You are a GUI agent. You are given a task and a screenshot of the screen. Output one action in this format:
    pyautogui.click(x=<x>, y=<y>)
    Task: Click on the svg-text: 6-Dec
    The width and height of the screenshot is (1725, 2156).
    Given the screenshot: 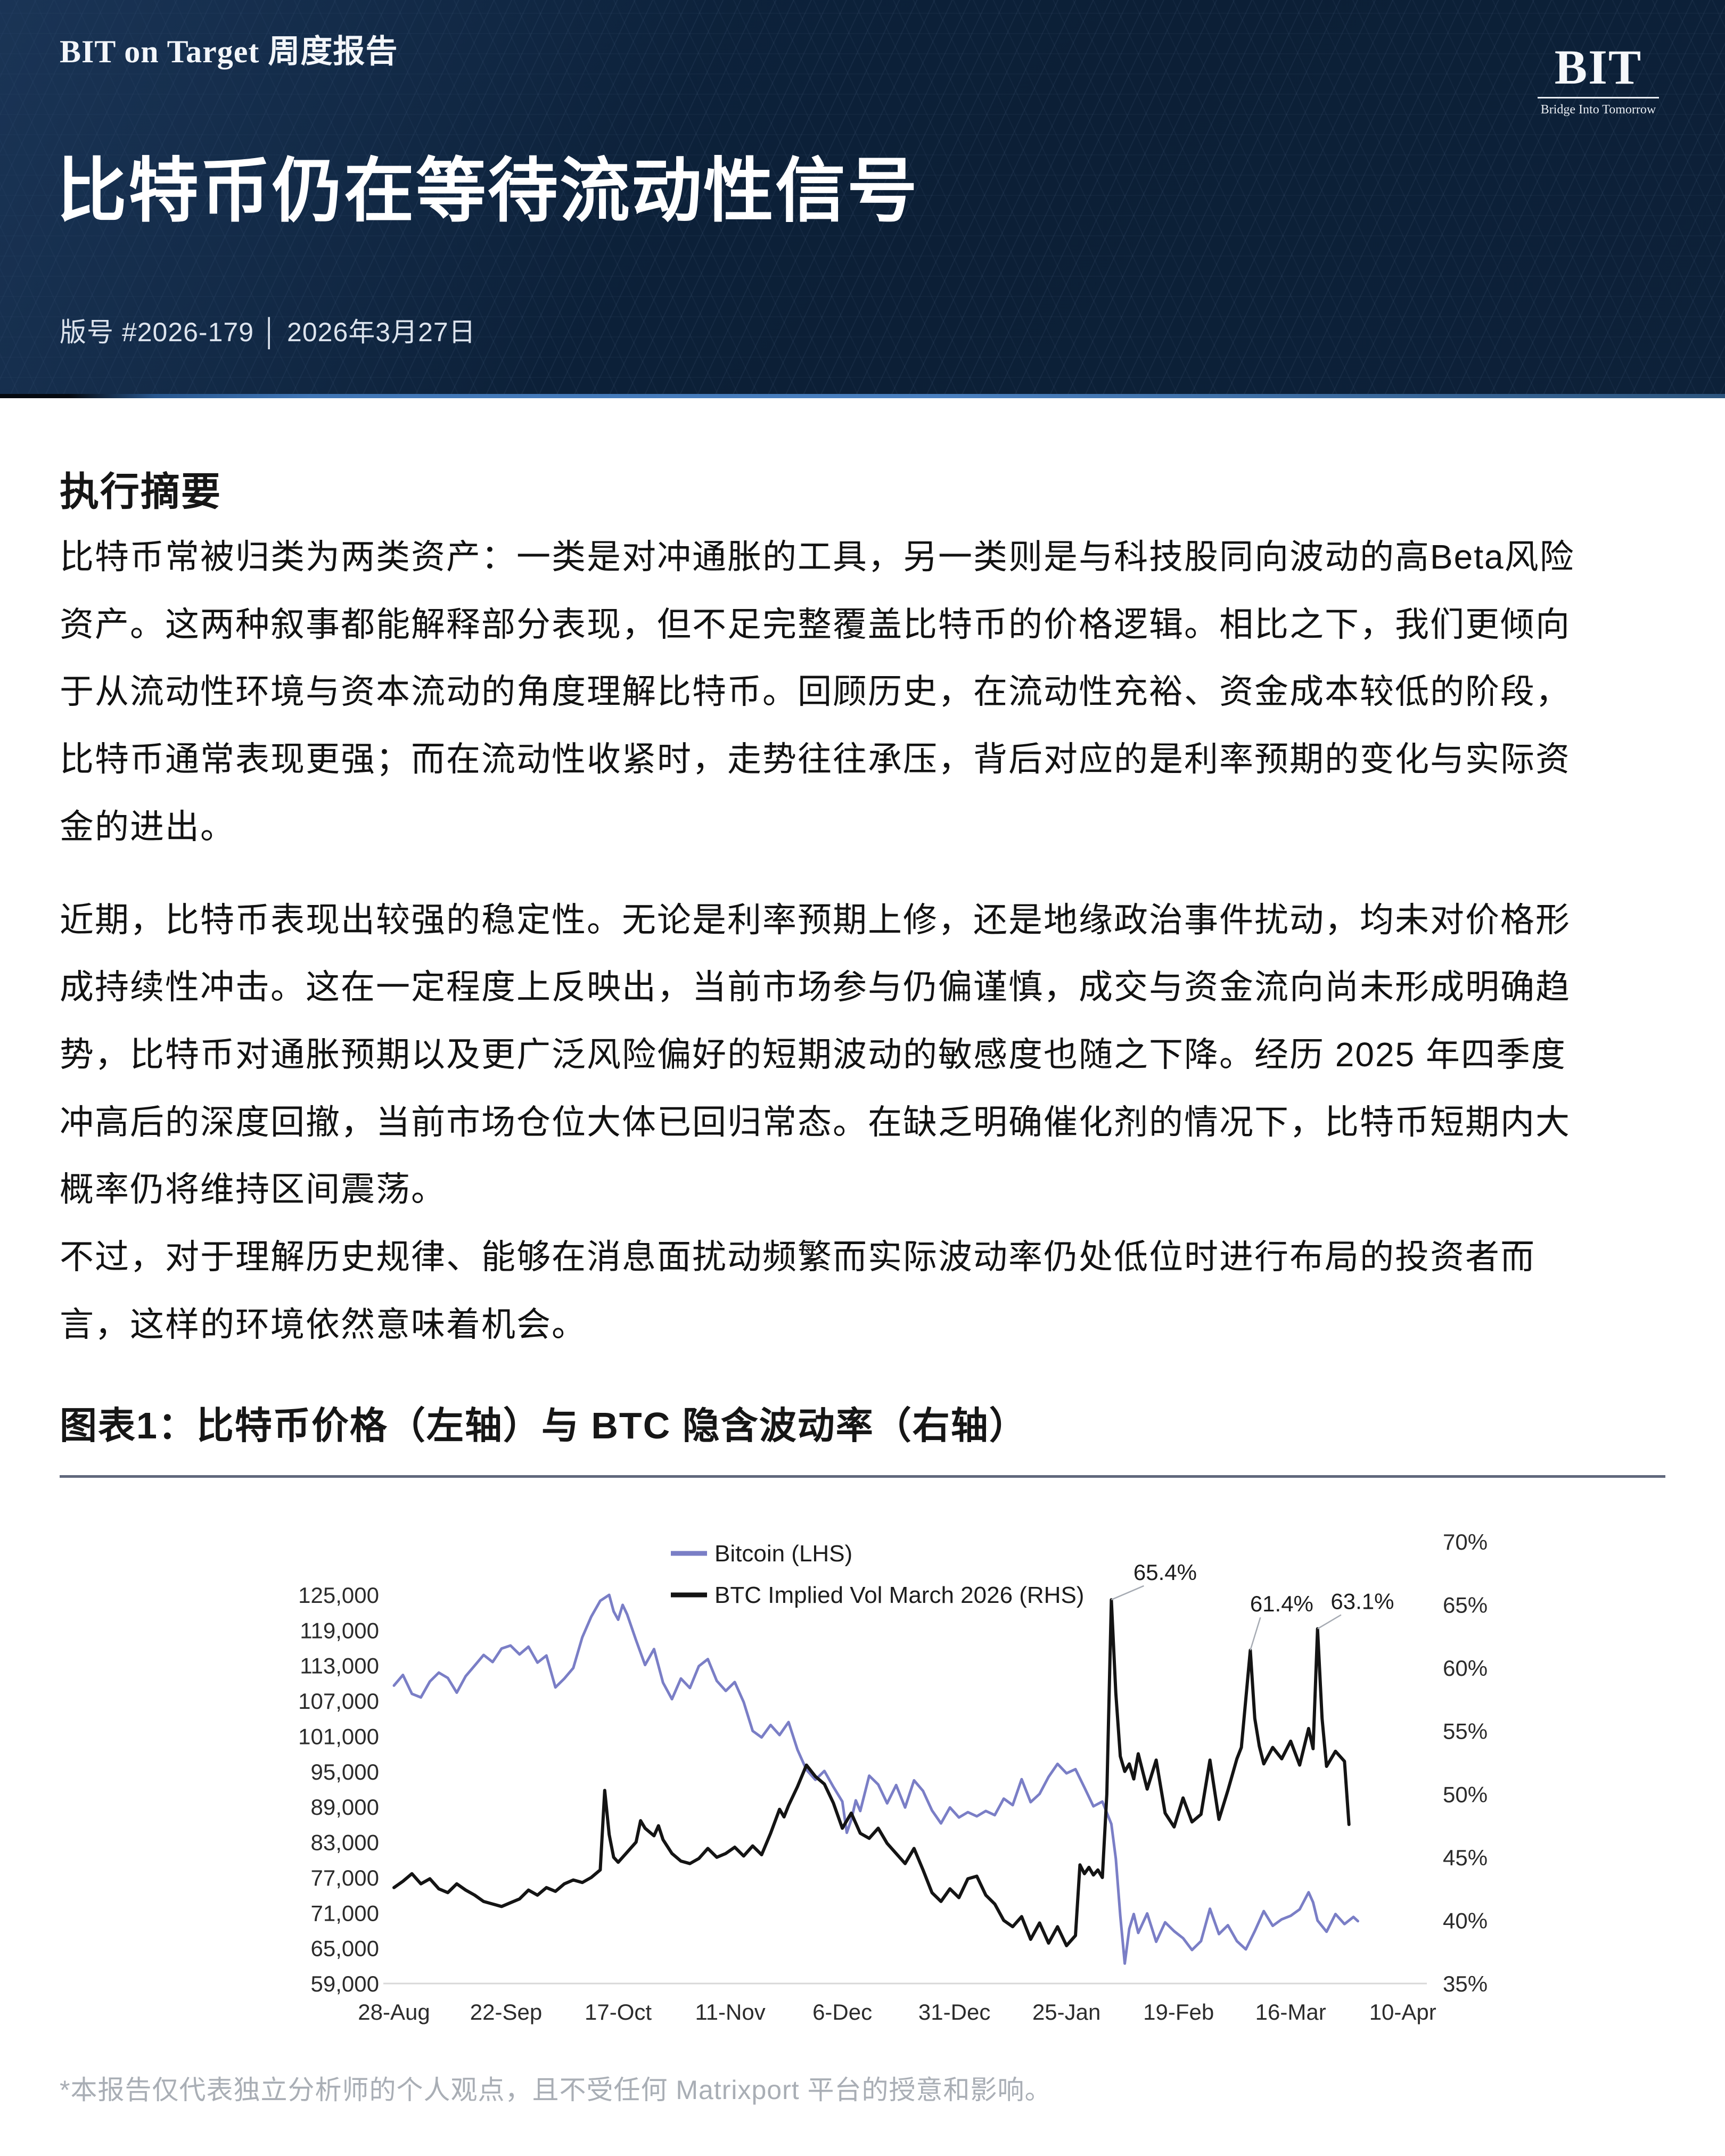 What is the action you would take?
    pyautogui.click(x=842, y=2012)
    